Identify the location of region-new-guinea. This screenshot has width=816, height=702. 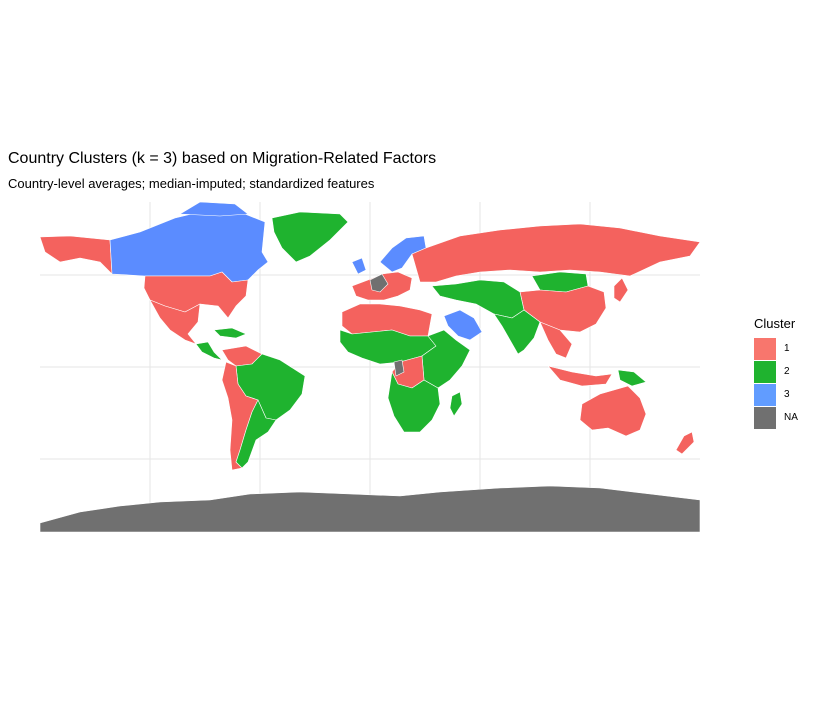
(632, 378).